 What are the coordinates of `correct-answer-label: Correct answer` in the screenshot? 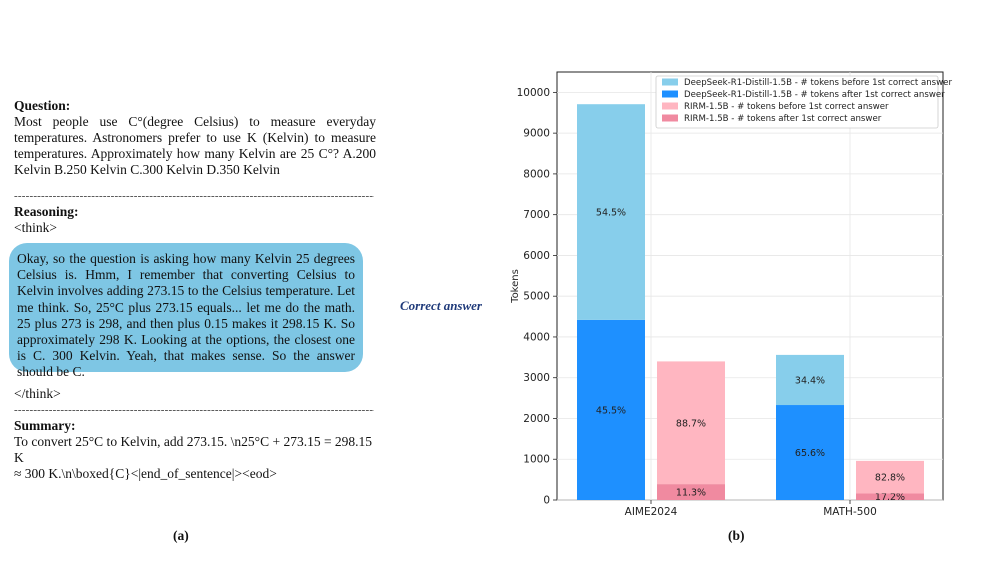 It's located at (441, 305).